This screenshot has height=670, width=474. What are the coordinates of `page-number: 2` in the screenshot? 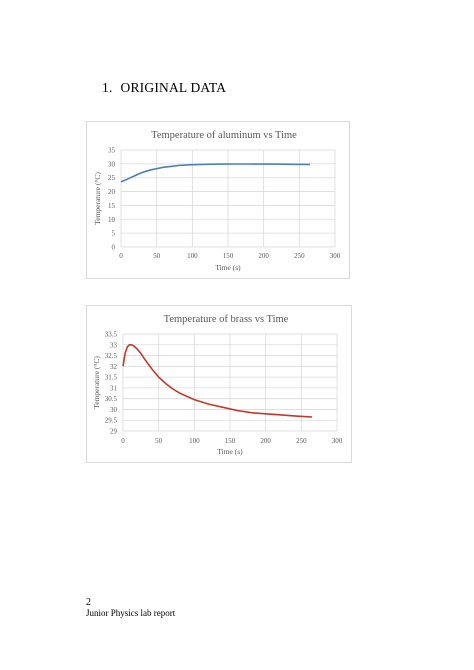 It's located at (88, 602).